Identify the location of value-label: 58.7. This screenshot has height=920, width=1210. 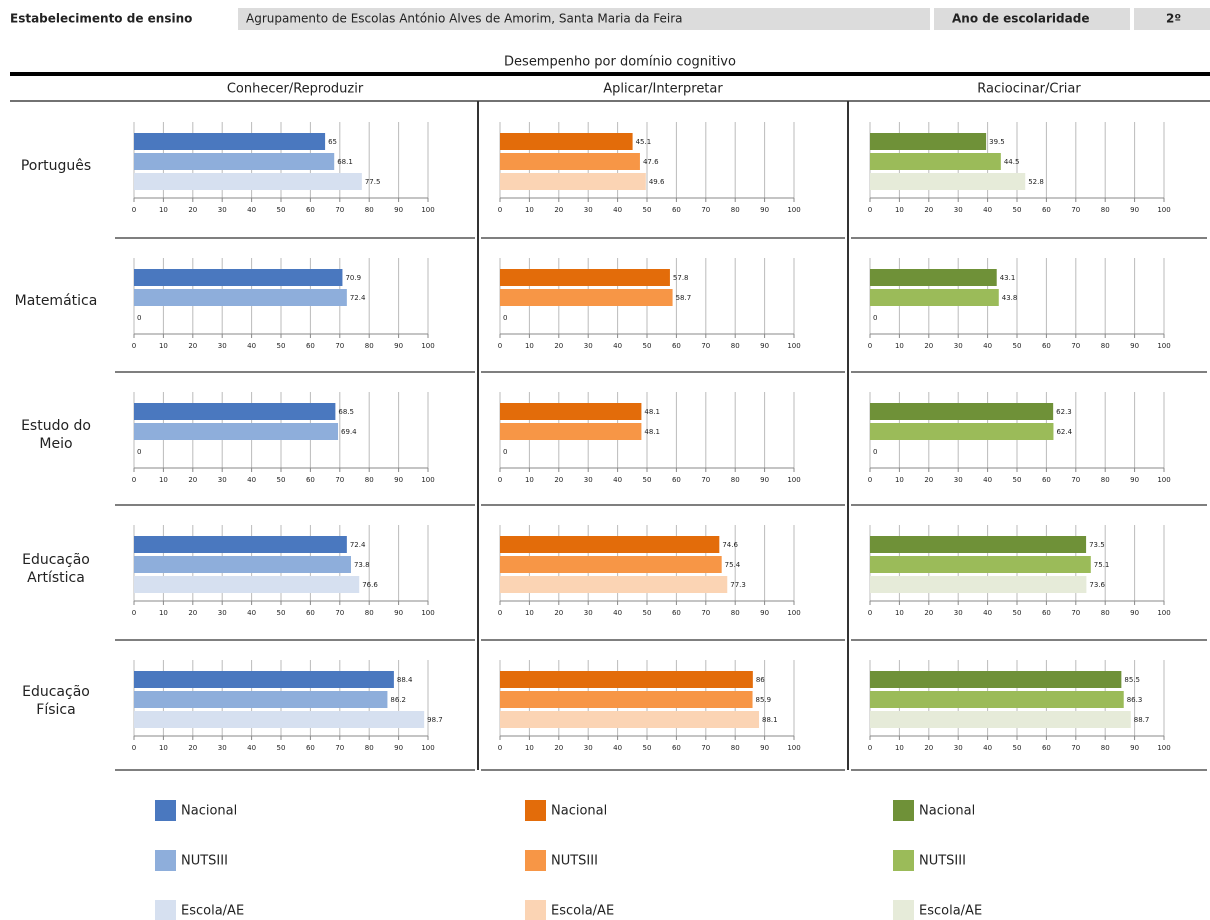
(684, 298).